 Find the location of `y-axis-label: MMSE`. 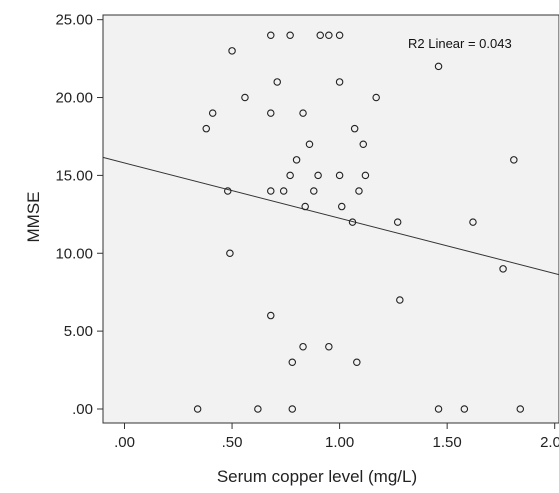

y-axis-label: MMSE is located at coordinates (33, 217).